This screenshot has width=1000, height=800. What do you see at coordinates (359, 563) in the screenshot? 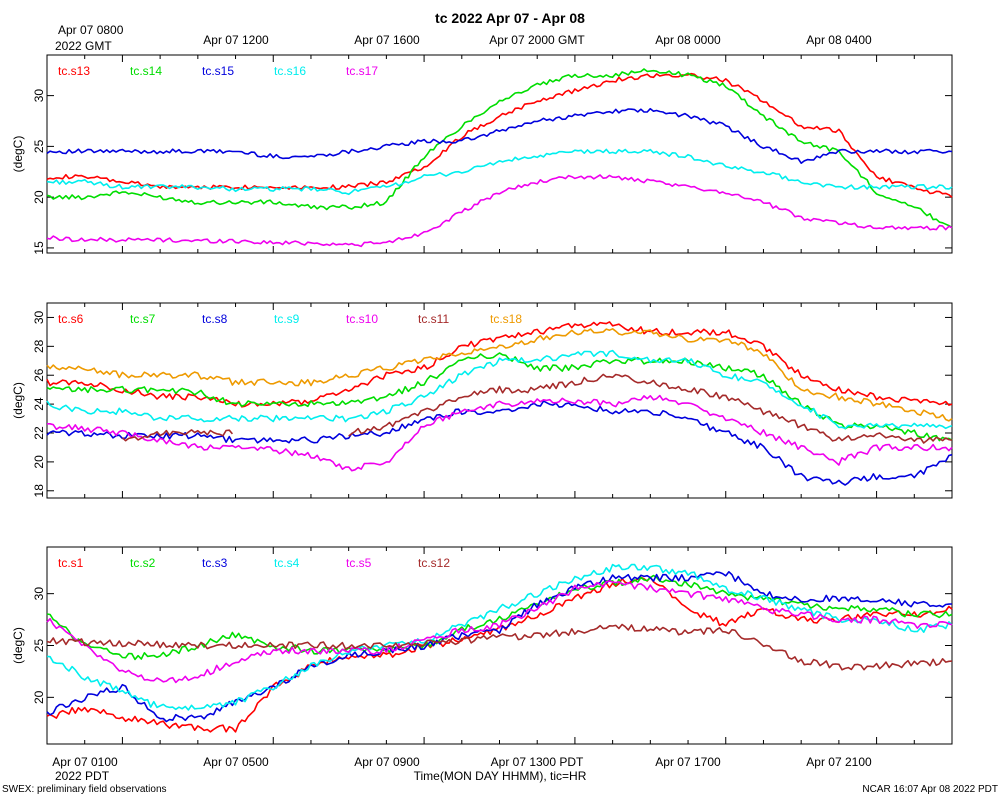
I see `legend-entry-tc-s5: tc.s5` at bounding box center [359, 563].